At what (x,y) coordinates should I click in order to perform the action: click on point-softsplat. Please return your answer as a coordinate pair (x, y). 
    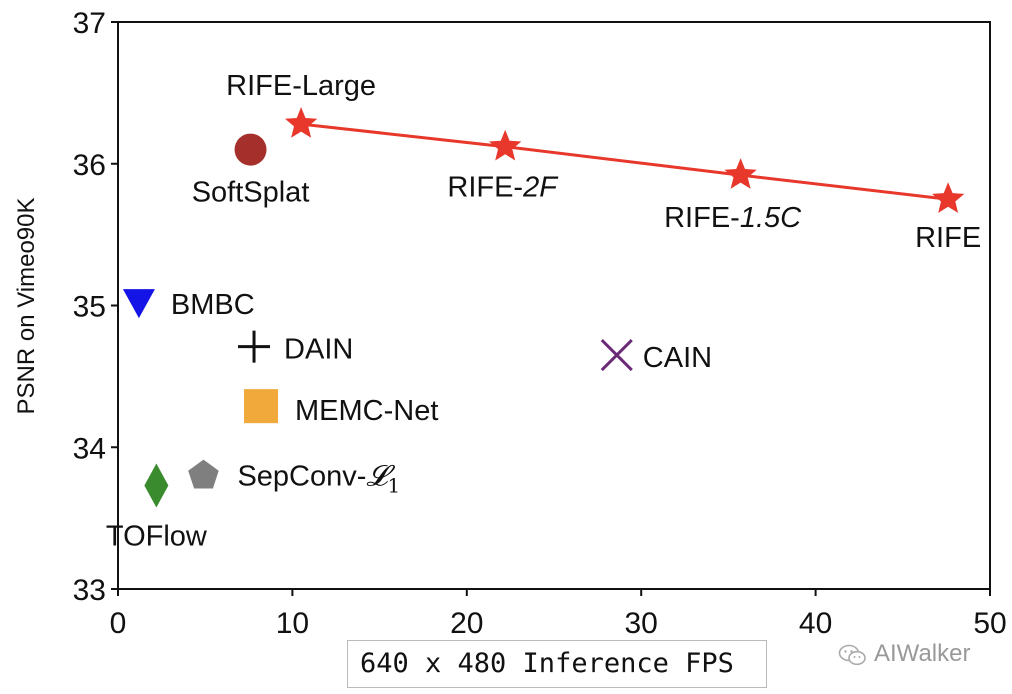
    Looking at the image, I should click on (250, 149).